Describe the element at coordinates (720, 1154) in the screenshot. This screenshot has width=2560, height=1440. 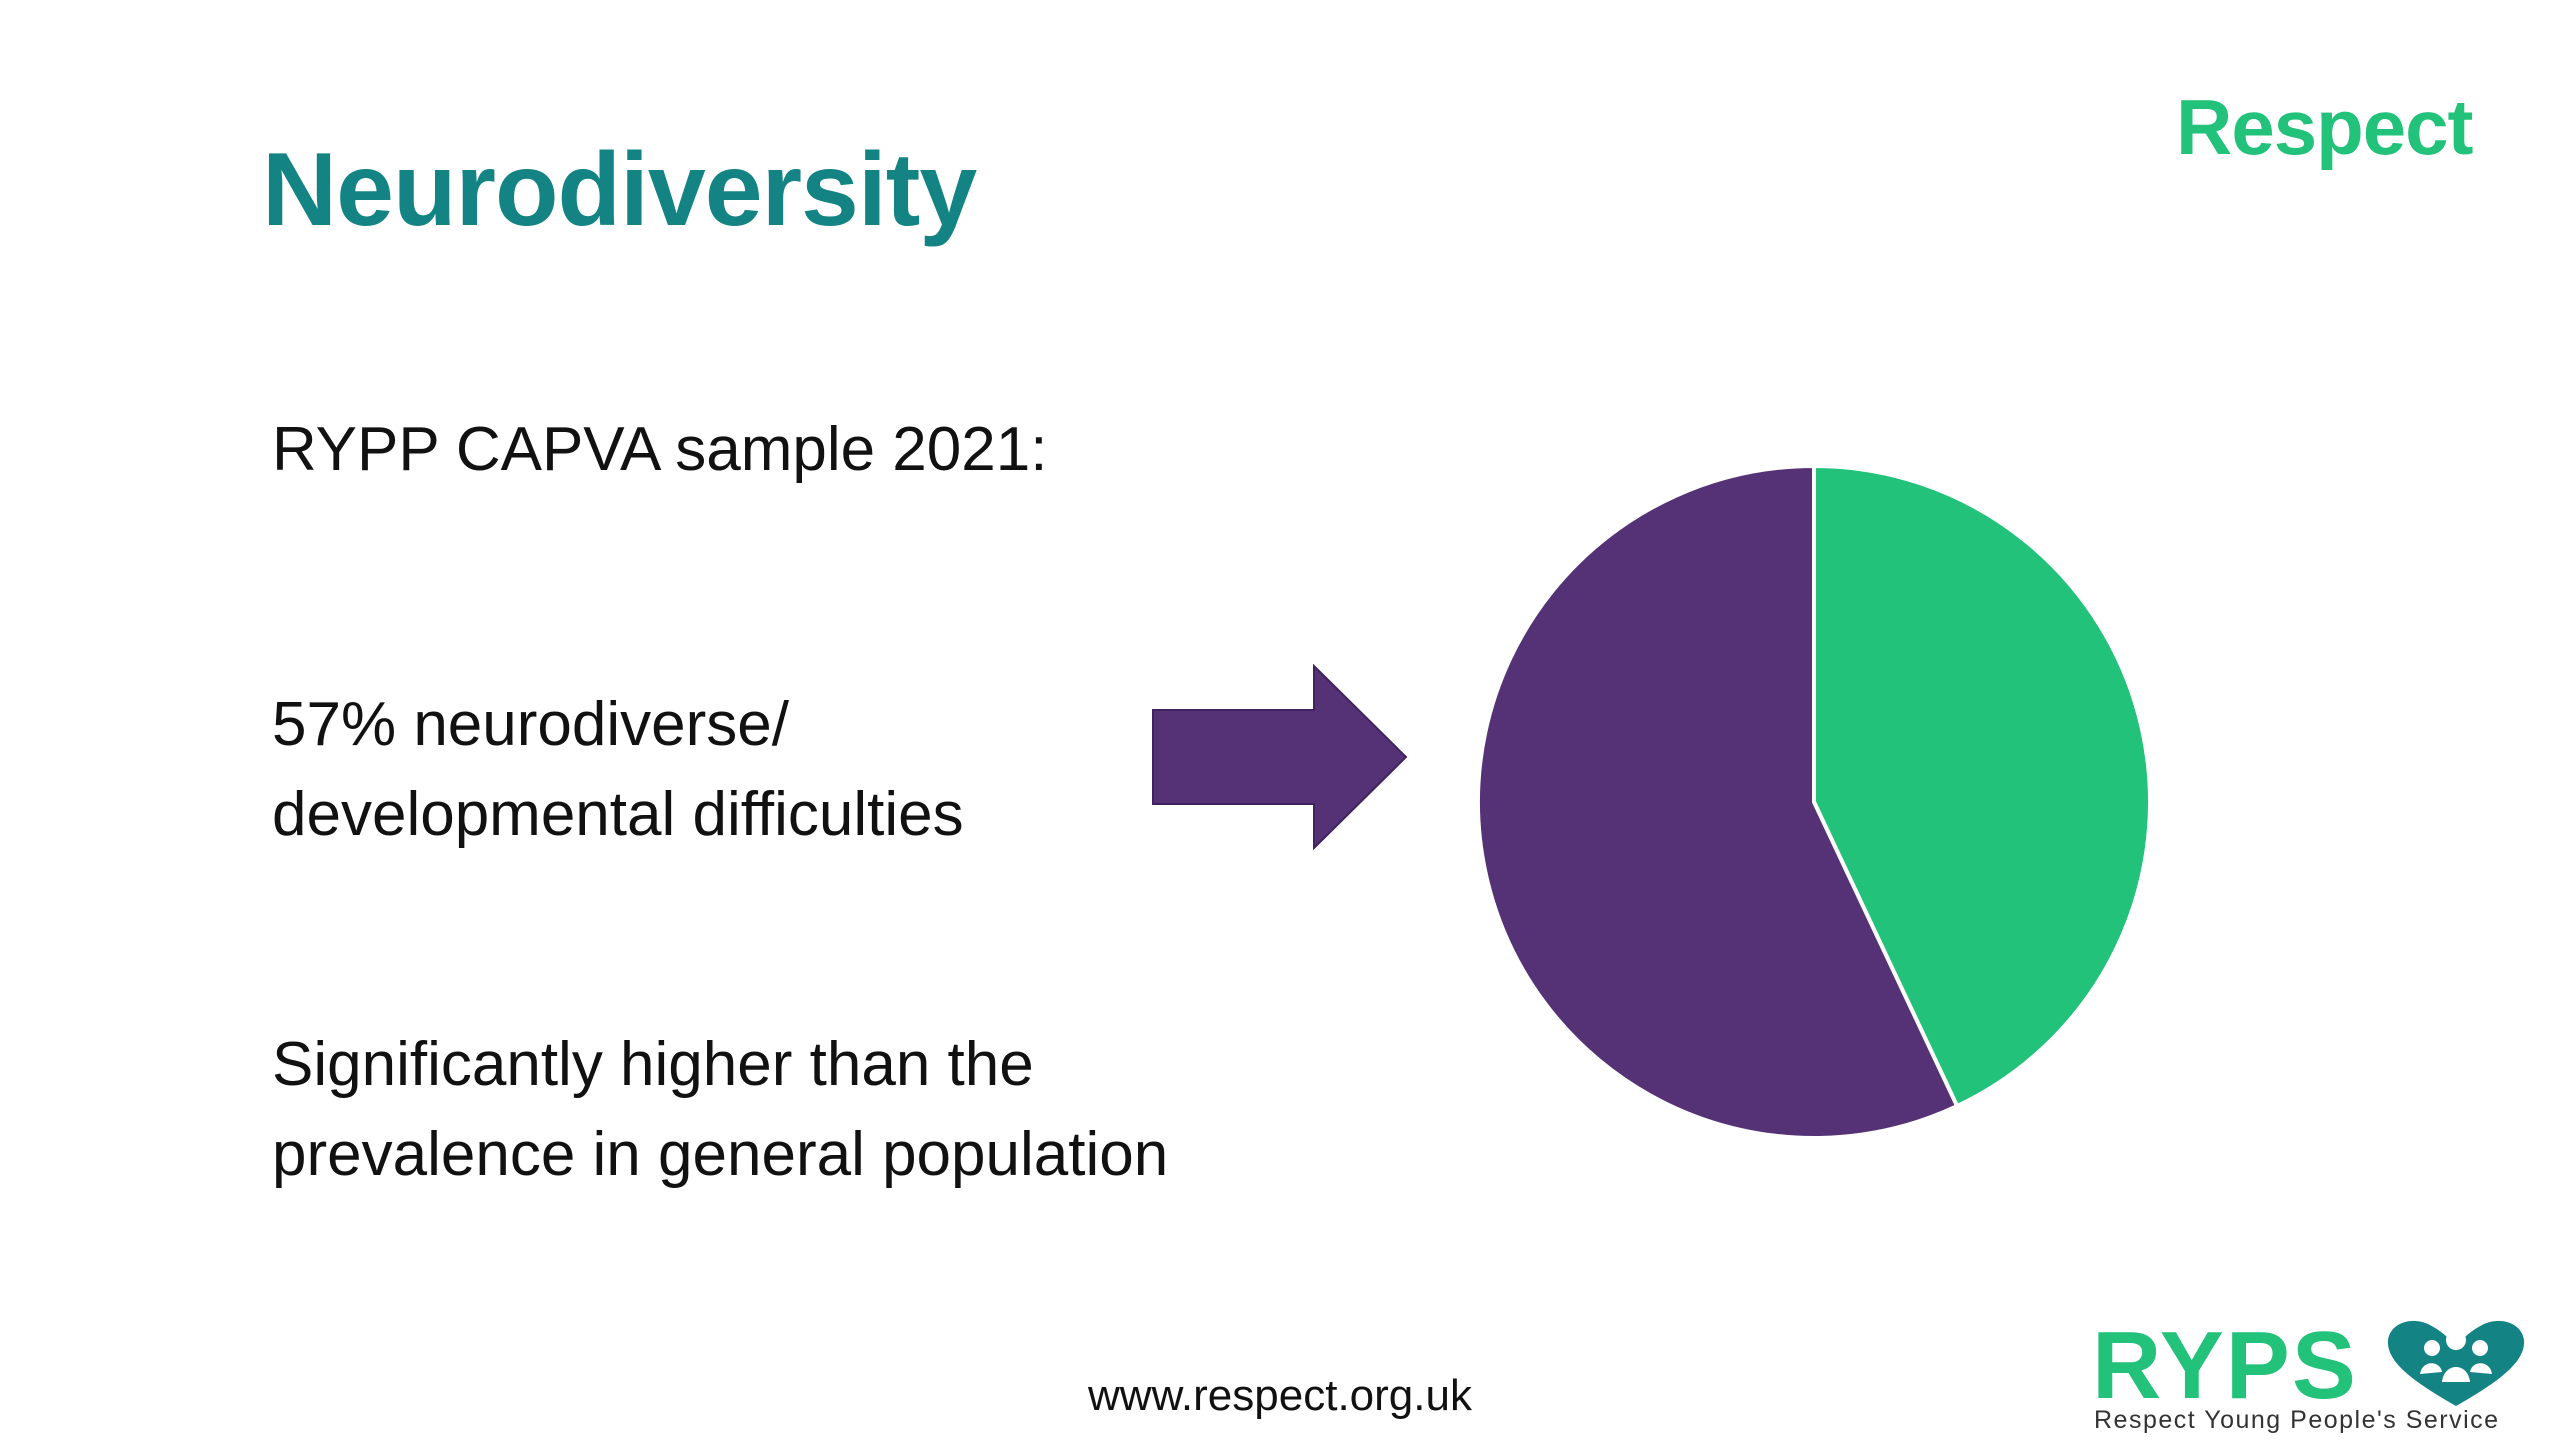
I see `comparison-line-2: prevalence in general population` at that location.